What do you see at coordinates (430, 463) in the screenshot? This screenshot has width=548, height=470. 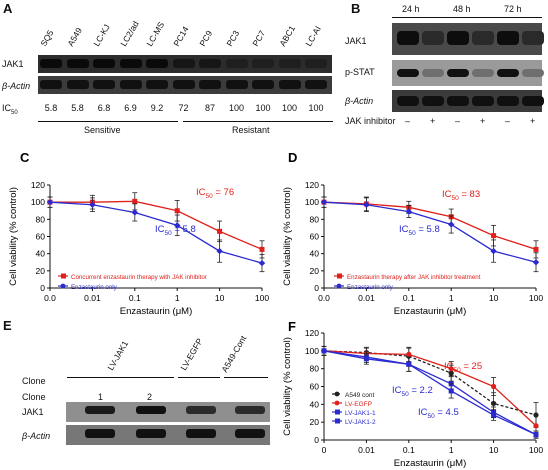 I see `x-axis-title: Enzastaurin (μM)` at bounding box center [430, 463].